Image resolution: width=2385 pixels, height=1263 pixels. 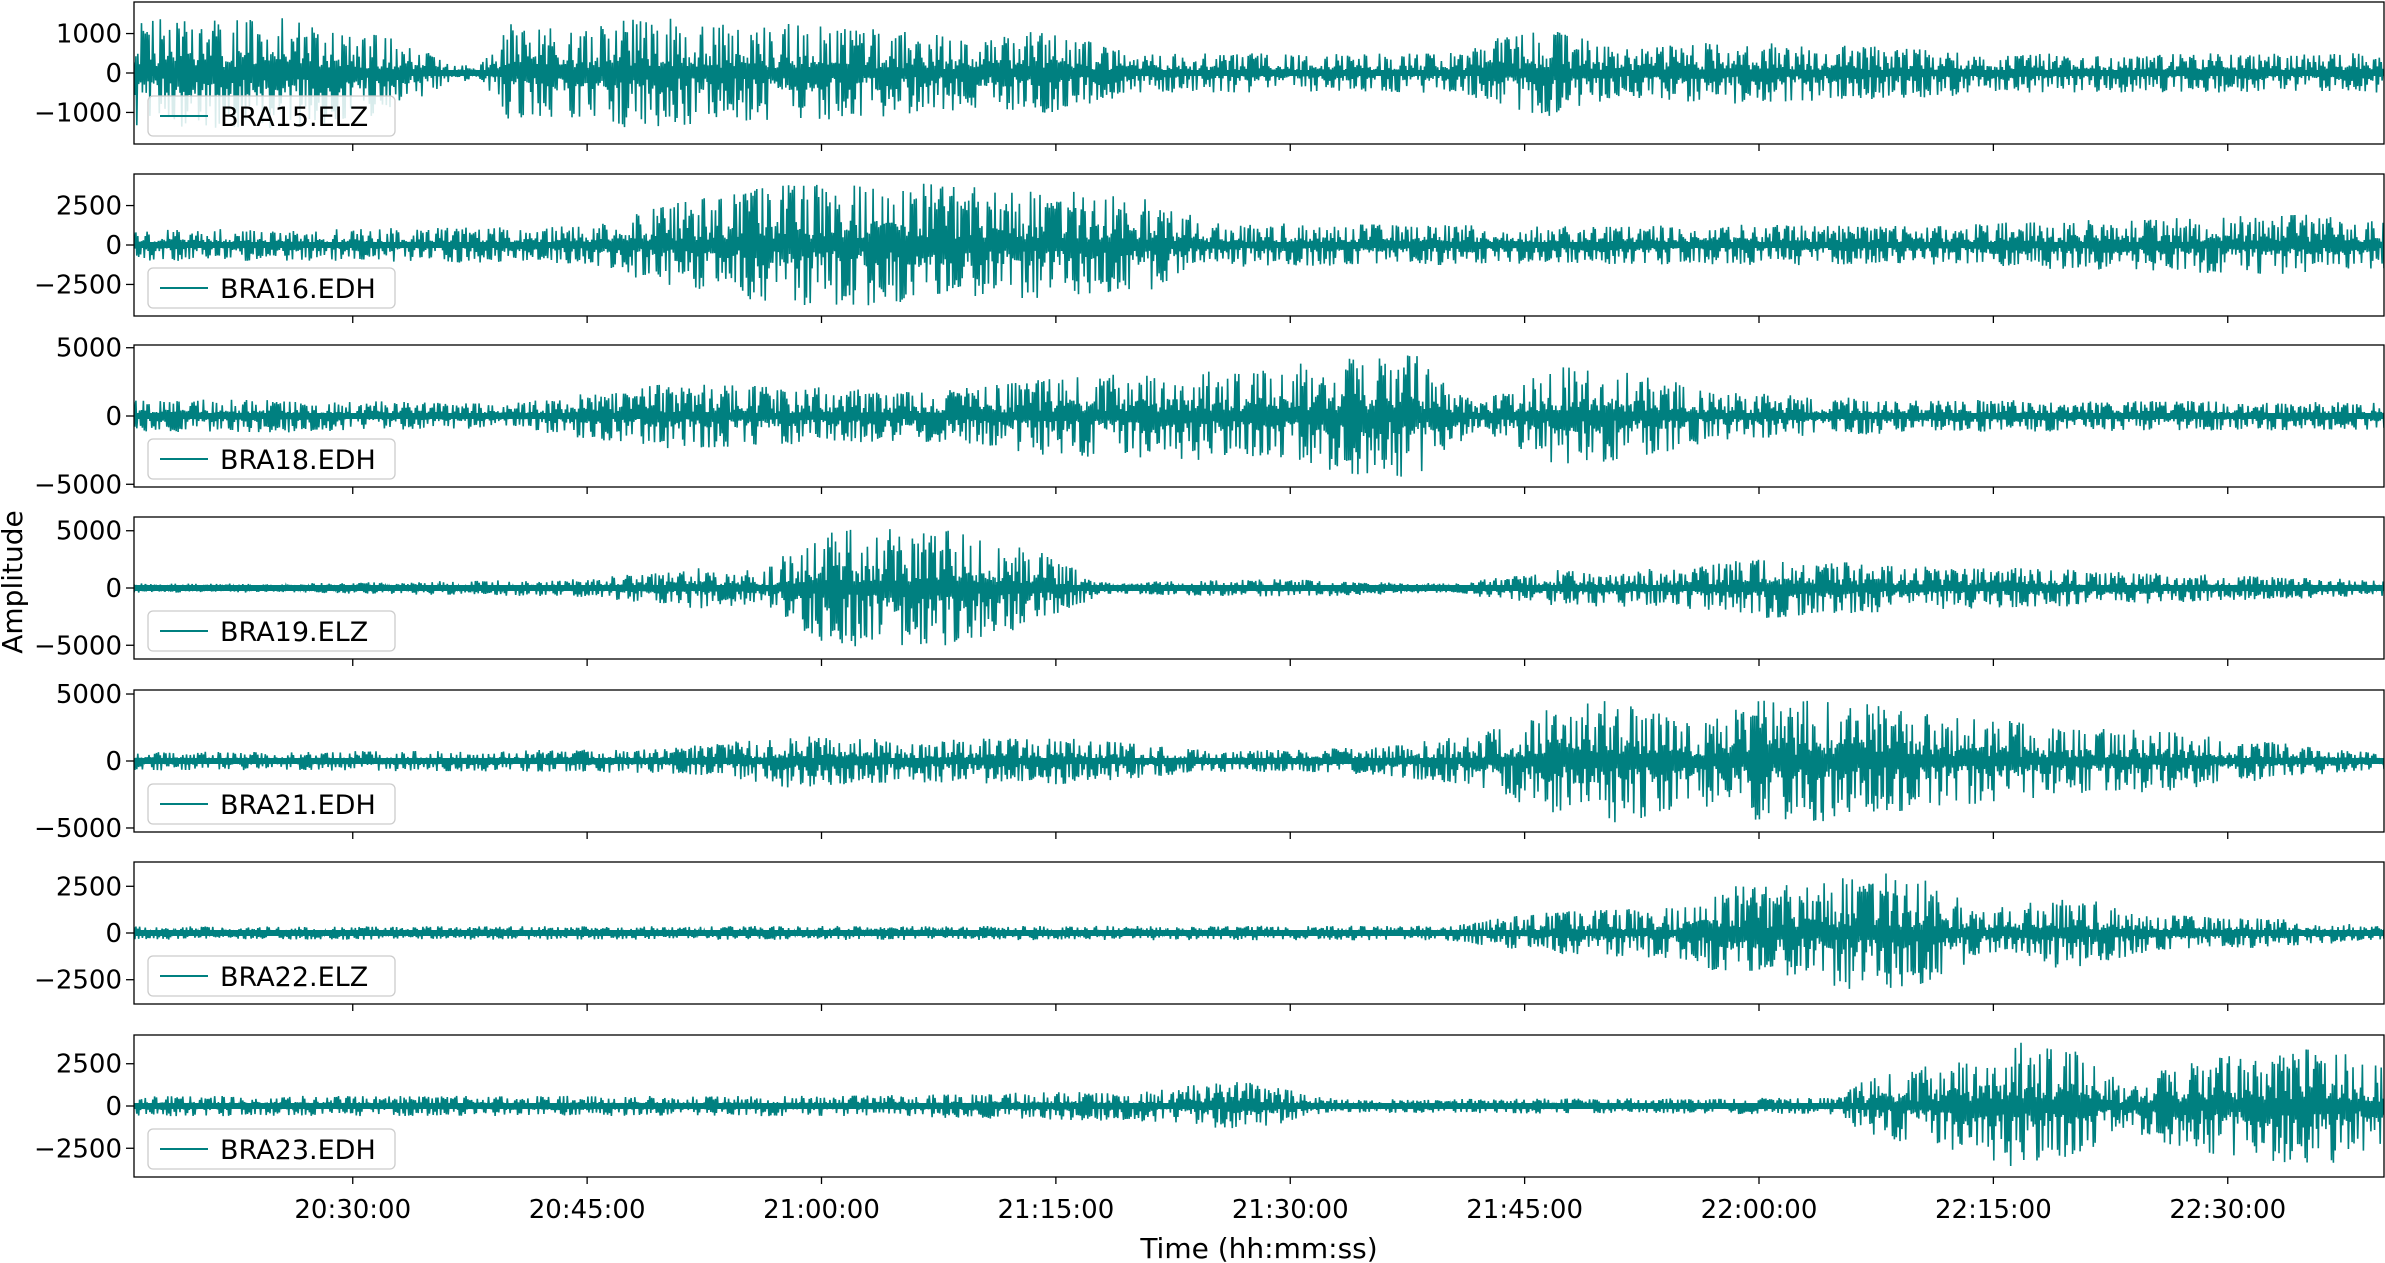 What do you see at coordinates (821, 1210) in the screenshot?
I see `x-tick-label: 21:00:00` at bounding box center [821, 1210].